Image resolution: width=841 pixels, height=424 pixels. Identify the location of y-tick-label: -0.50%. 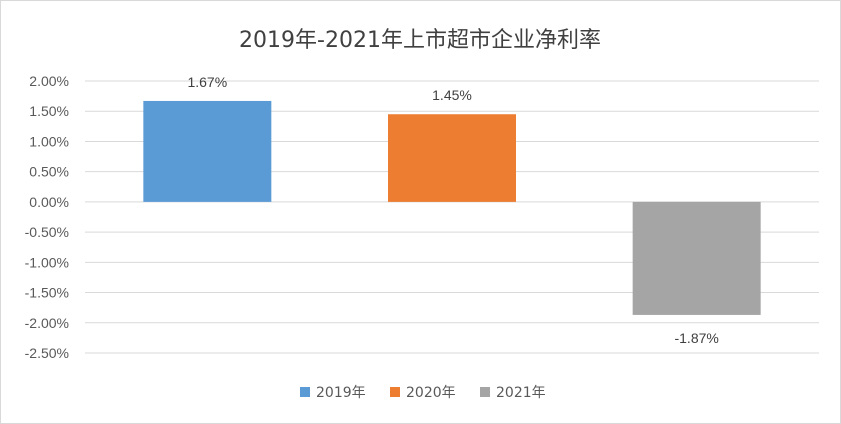
(47, 232).